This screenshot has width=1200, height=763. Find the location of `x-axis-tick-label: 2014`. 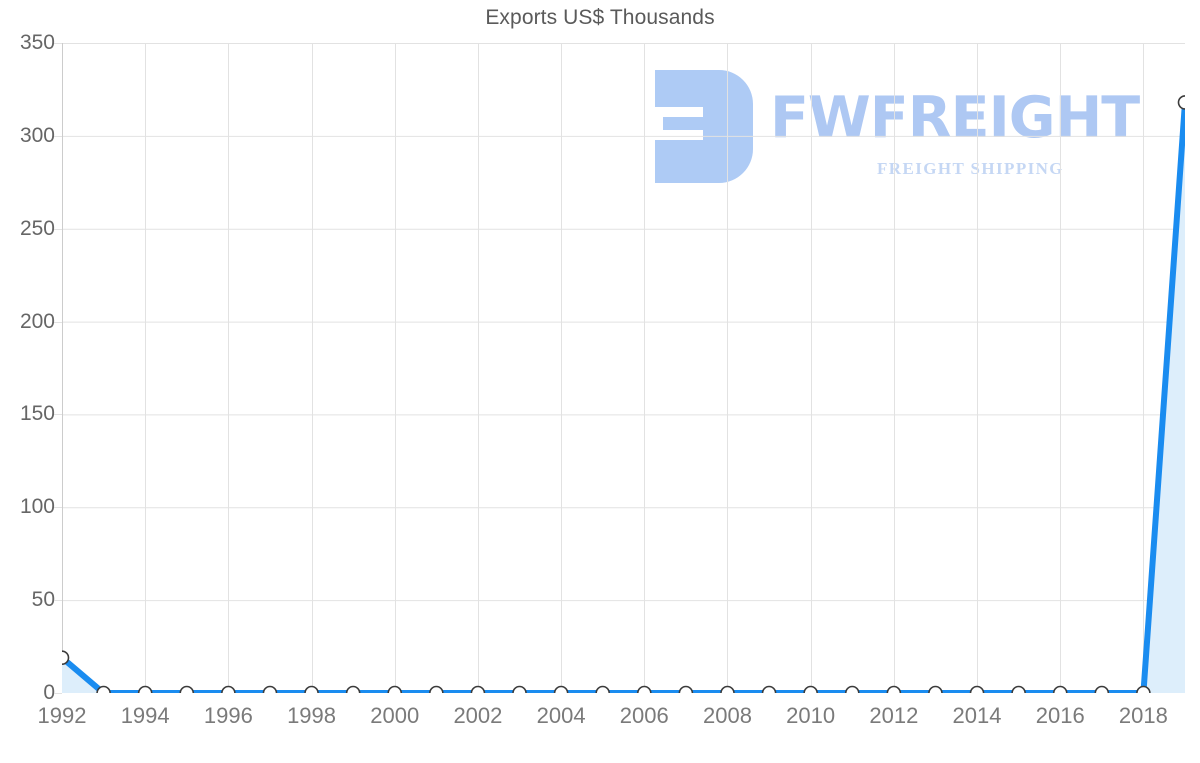

x-axis-tick-label: 2014 is located at coordinates (977, 715).